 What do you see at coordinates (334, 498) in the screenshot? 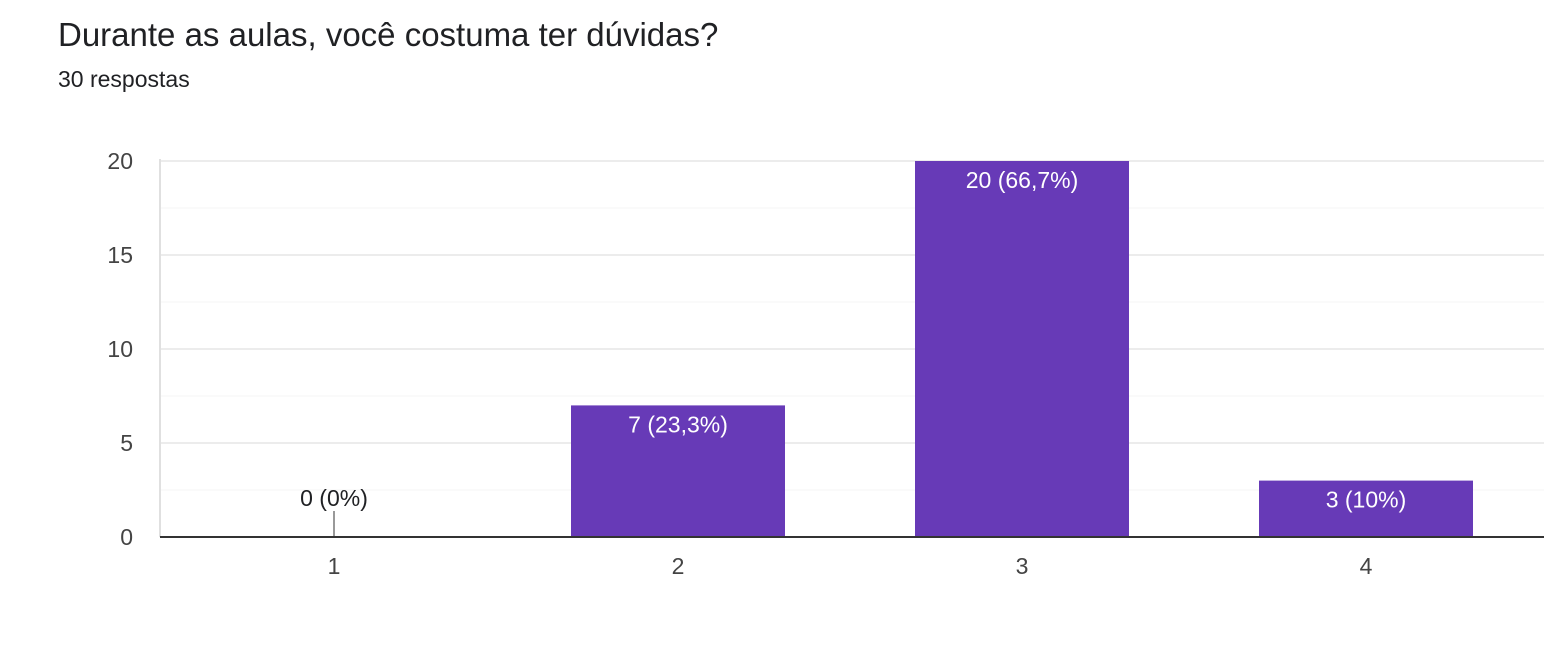
I see `data-label-1: 0 (0%)` at bounding box center [334, 498].